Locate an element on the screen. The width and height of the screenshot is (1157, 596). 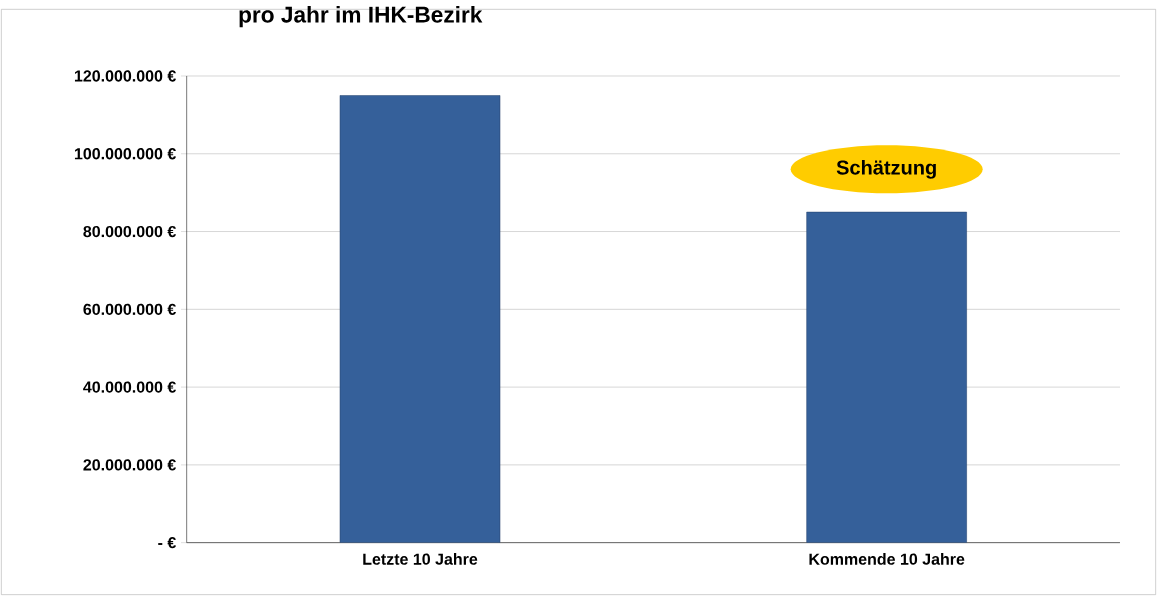
y-tick-label: - € is located at coordinates (167, 542).